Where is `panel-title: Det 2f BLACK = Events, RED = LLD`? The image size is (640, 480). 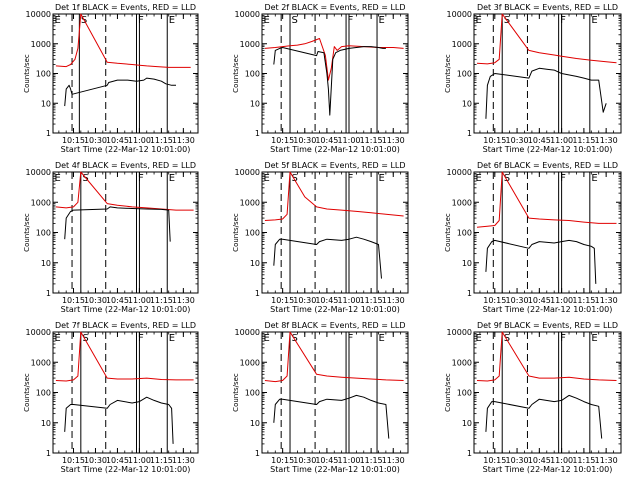 panel-title: Det 2f BLACK = Events, RED = LLD is located at coordinates (334, 7).